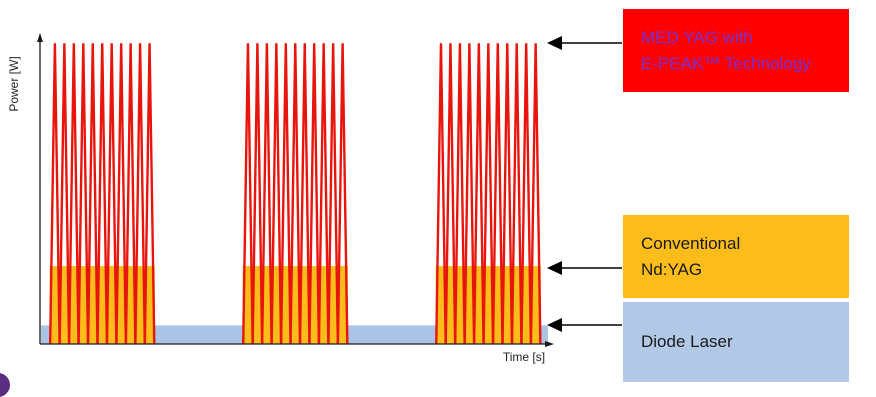 The image size is (876, 397). What do you see at coordinates (687, 341) in the screenshot?
I see `legend-diode-line1: Diode Laser` at bounding box center [687, 341].